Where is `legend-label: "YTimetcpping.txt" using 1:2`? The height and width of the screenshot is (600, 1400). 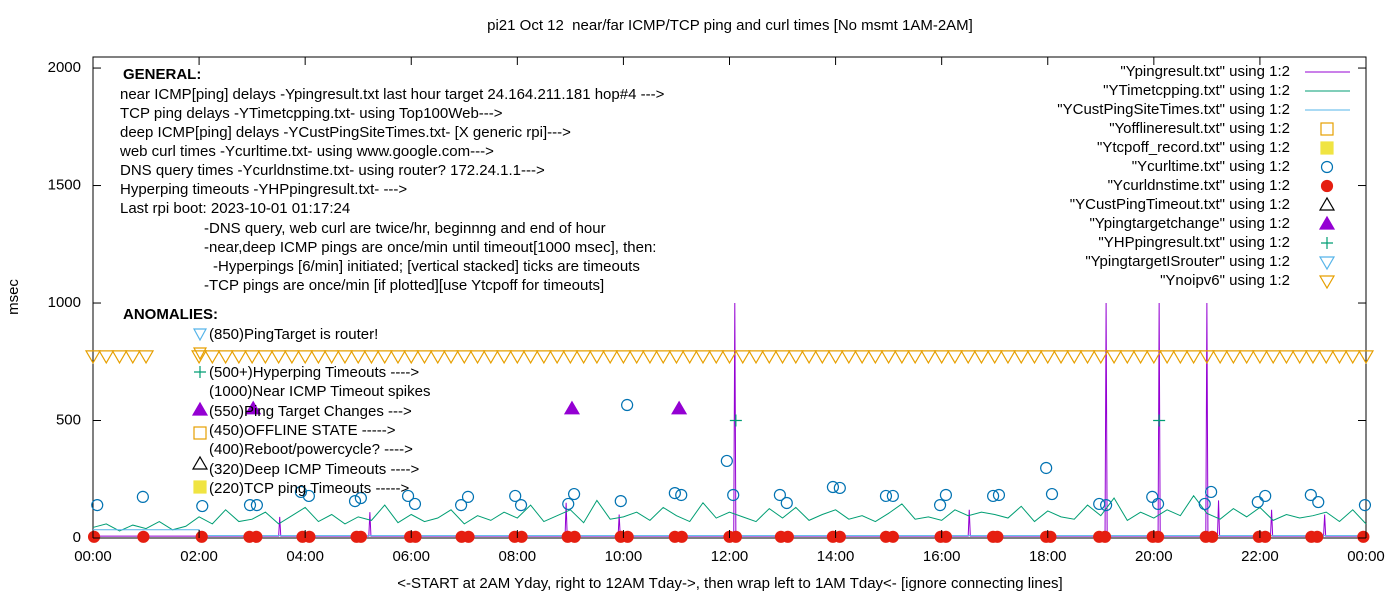 legend-label: "YTimetcpping.txt" using 1:2 is located at coordinates (1196, 90).